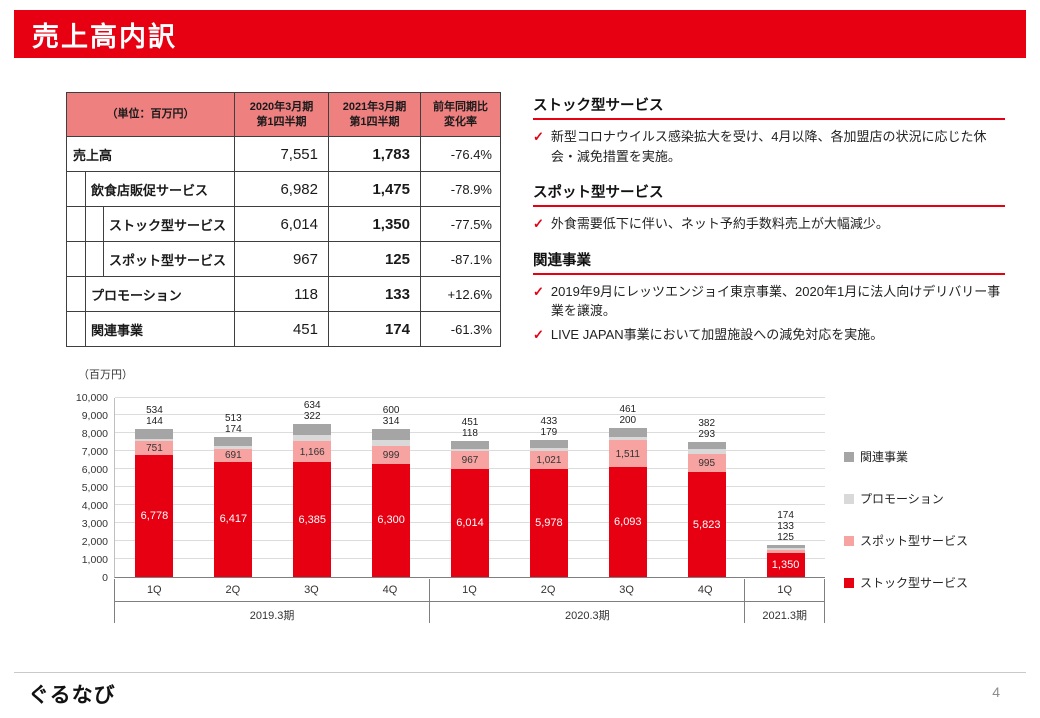  What do you see at coordinates (628, 421) in the screenshot?
I see `bar-value-label: 200` at bounding box center [628, 421].